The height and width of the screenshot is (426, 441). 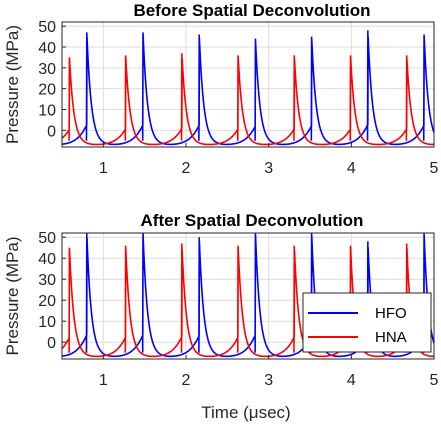 I want to click on chart-title: Before Spatial Deconvolution, so click(x=251, y=10).